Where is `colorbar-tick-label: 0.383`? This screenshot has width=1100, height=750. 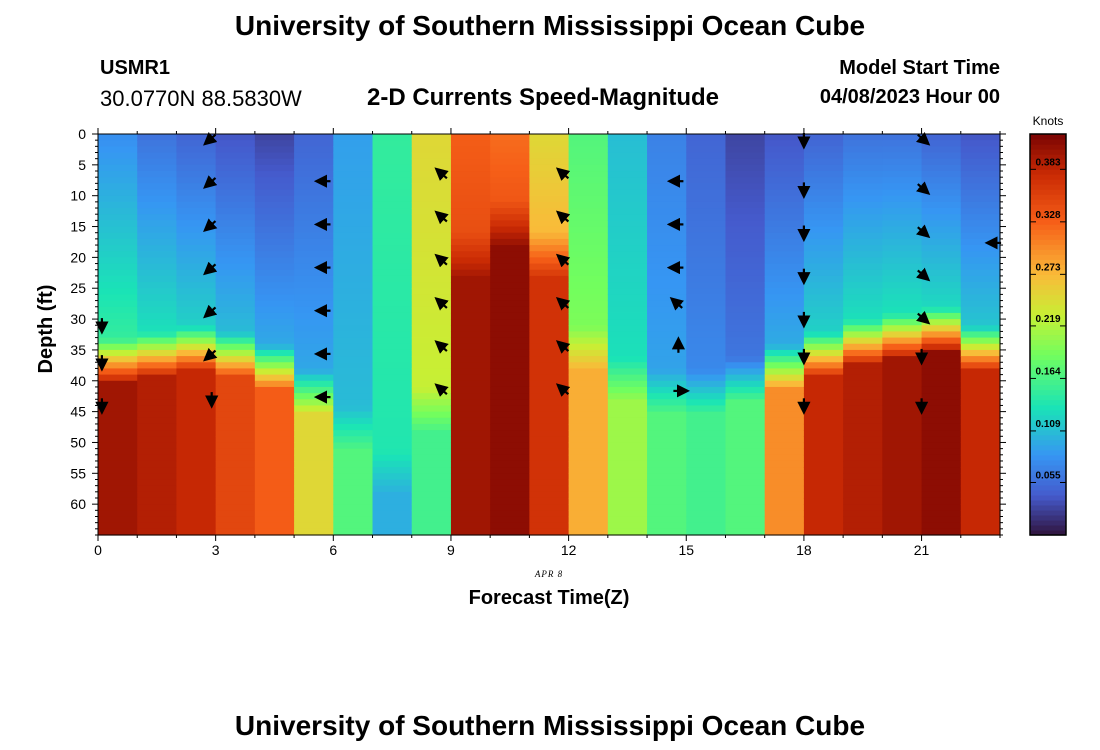
colorbar-tick-label: 0.383 is located at coordinates (1047, 162).